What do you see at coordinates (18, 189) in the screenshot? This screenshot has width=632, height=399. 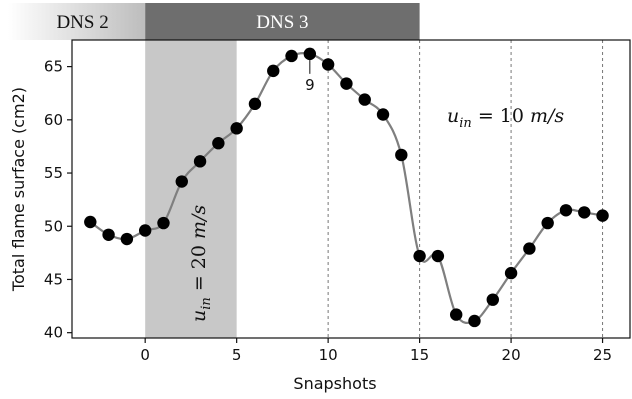 I see `y-axis-label: Total flame surface (cm2)` at bounding box center [18, 189].